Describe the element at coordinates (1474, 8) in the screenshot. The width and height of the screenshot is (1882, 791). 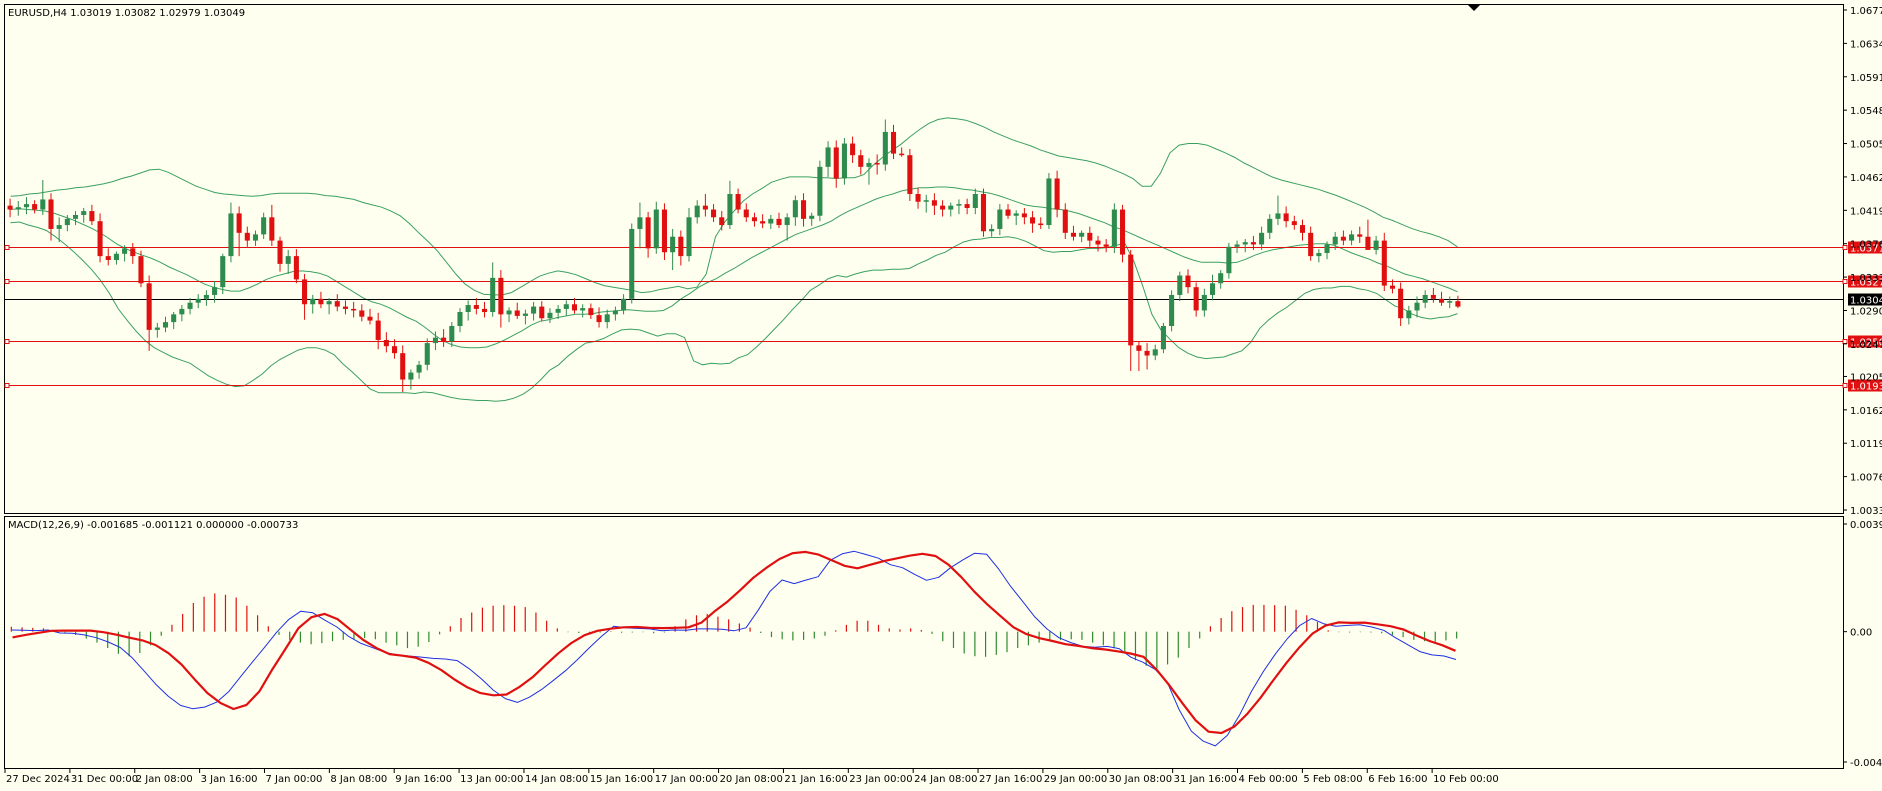
I see `shift-marker-icon` at that location.